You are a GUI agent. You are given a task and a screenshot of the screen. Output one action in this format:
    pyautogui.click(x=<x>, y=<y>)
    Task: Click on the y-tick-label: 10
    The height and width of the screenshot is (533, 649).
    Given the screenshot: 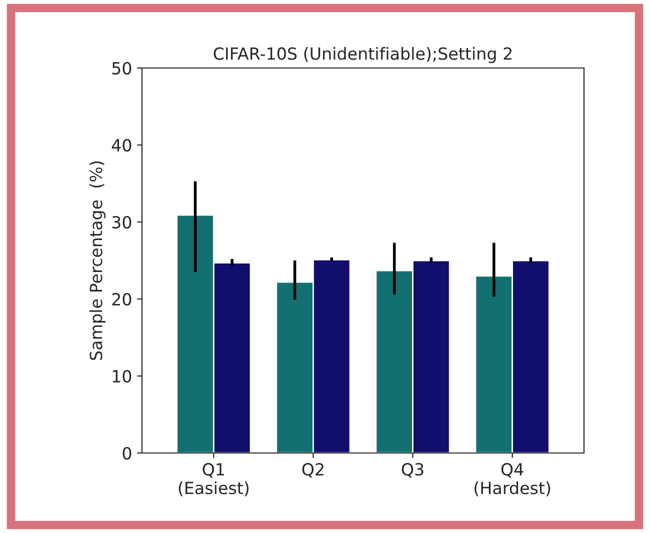 What is the action you would take?
    pyautogui.click(x=122, y=376)
    